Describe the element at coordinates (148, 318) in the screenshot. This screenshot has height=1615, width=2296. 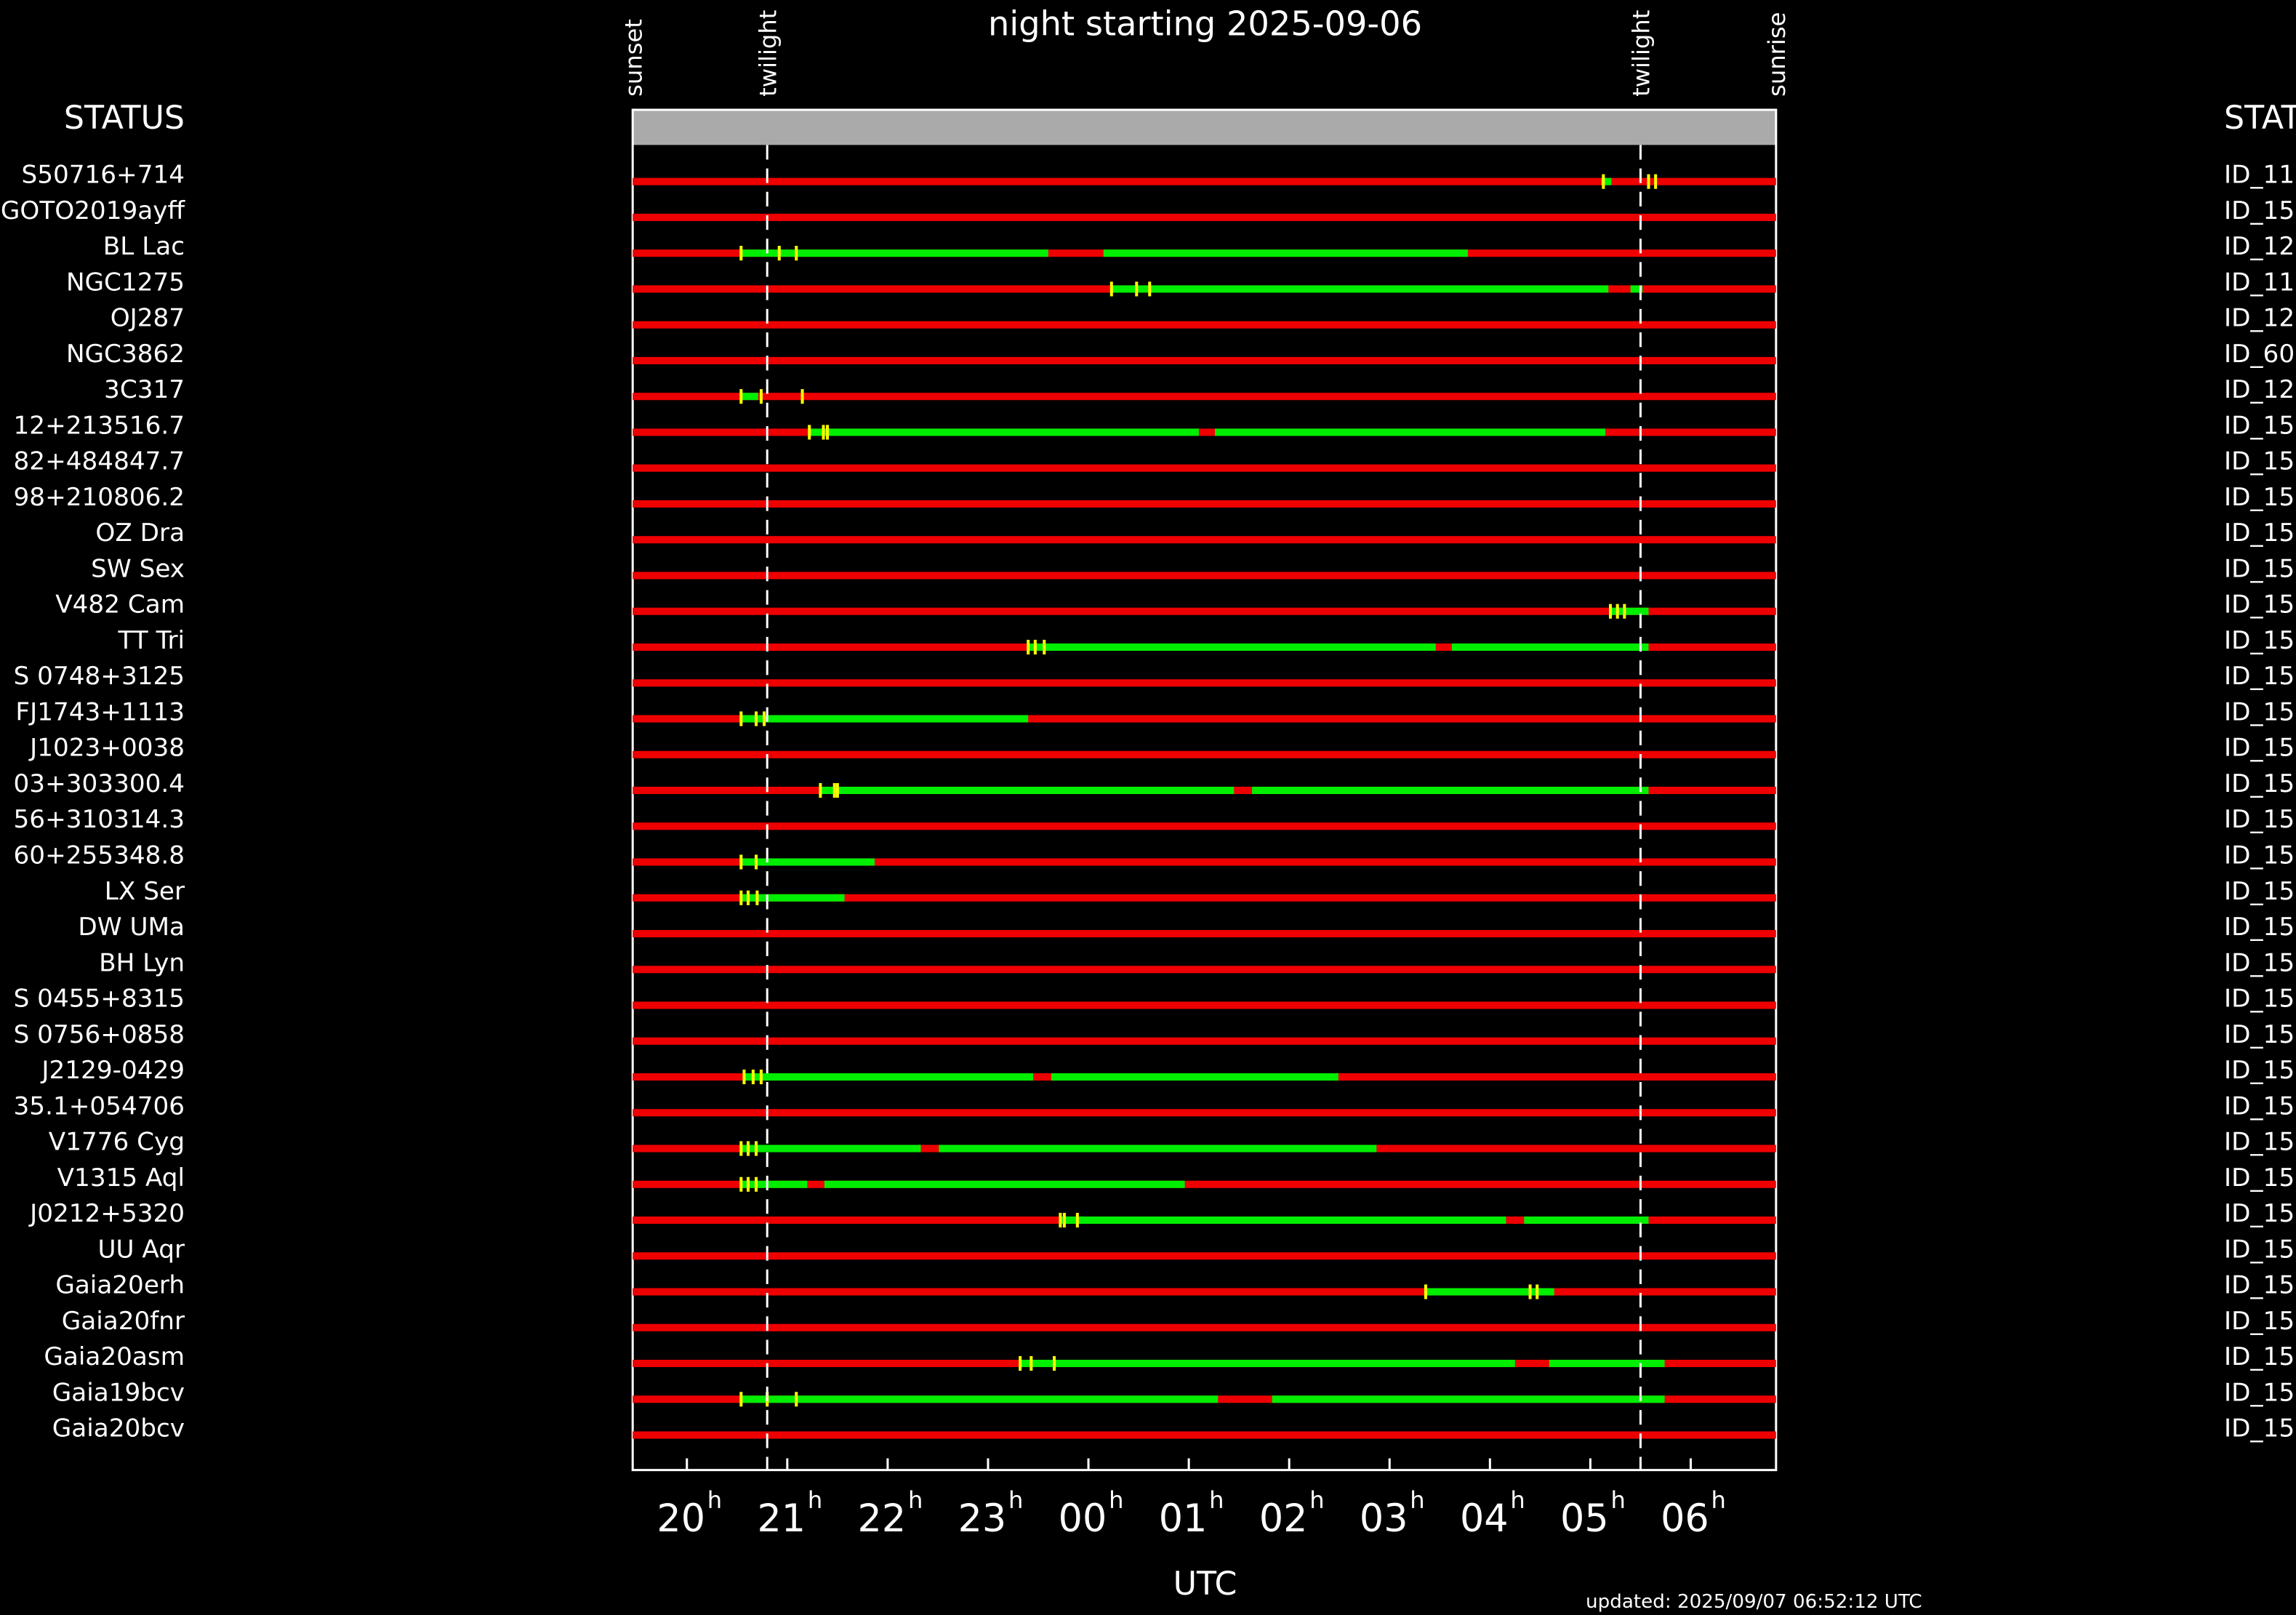
I see `target-name: OJ287` at that location.